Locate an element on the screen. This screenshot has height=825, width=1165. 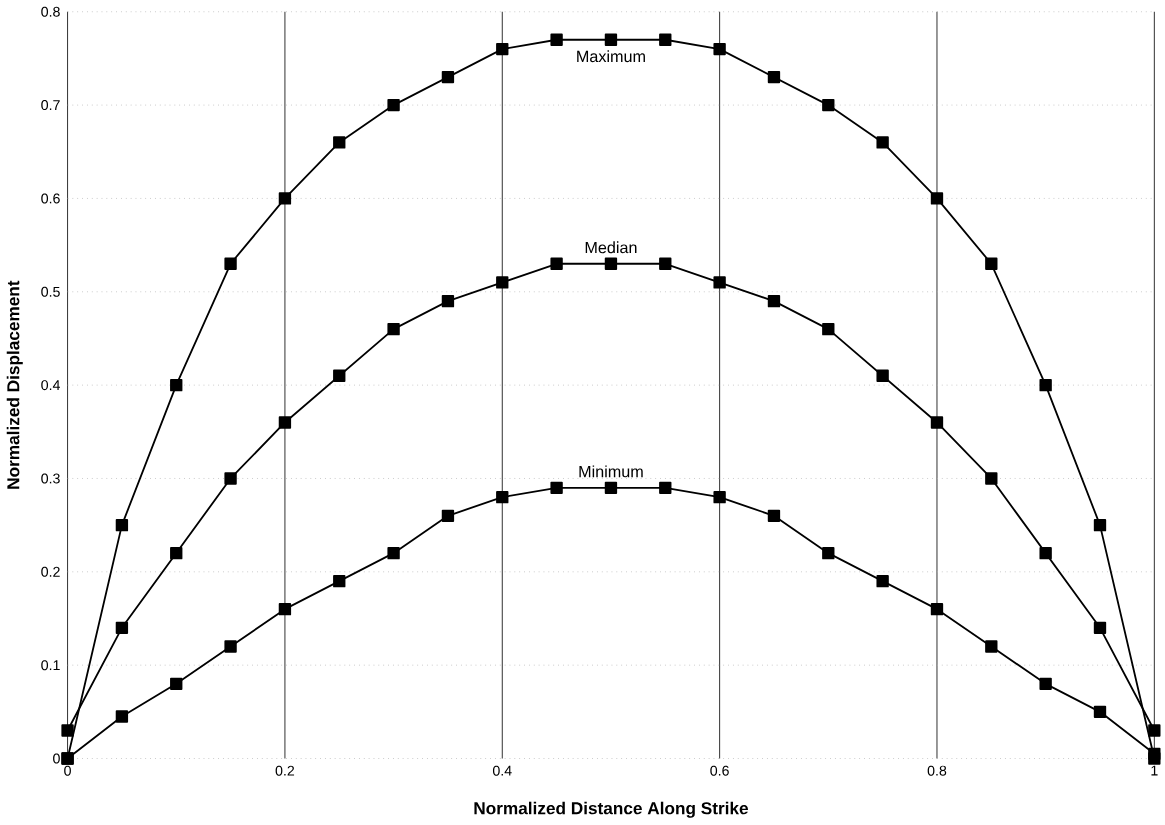
x-tick-label: 1 is located at coordinates (1154, 770).